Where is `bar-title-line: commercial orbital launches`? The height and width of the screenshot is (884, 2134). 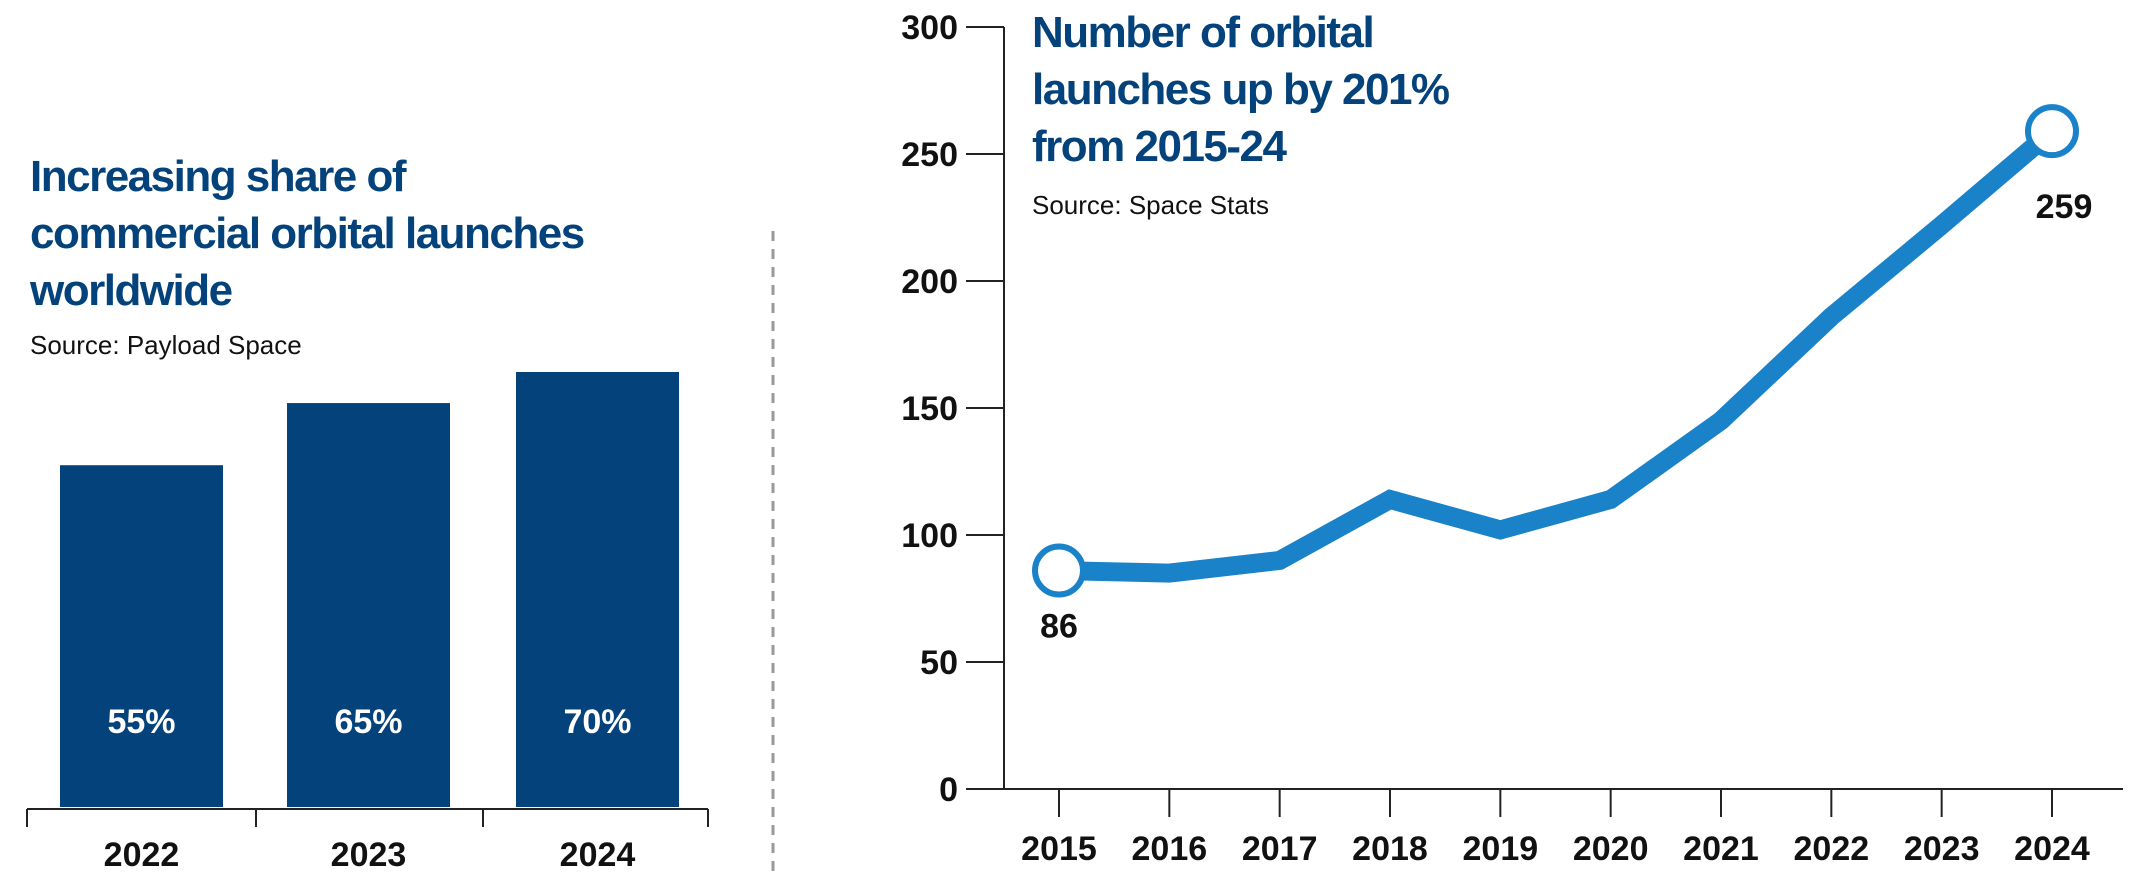 bar-title-line: commercial orbital launches is located at coordinates (307, 233).